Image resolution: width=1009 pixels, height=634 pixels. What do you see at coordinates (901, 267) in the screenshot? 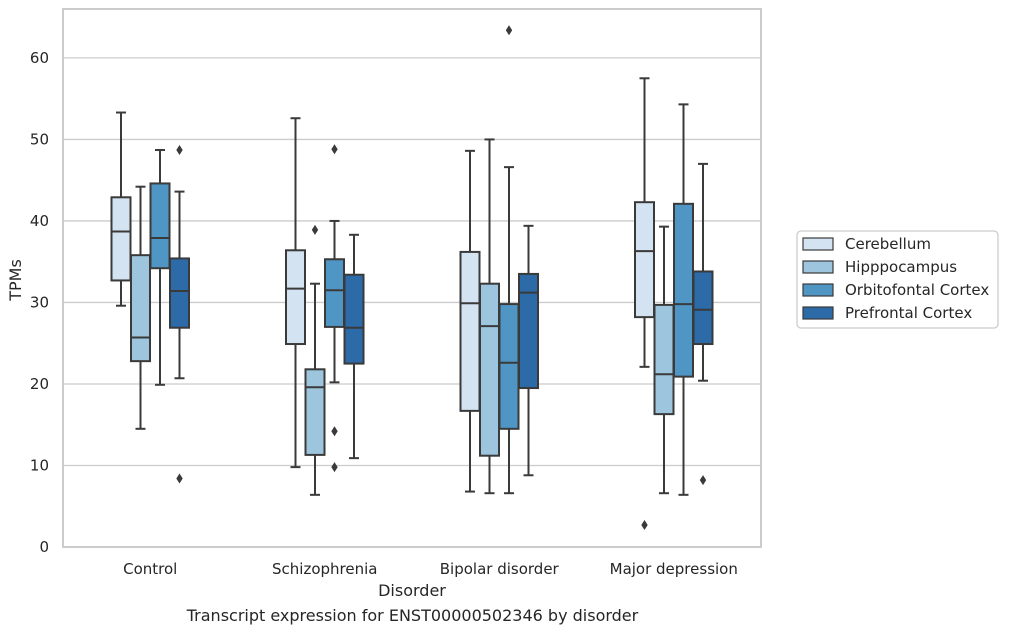
I see `legend-label: Hipppocampus` at bounding box center [901, 267].